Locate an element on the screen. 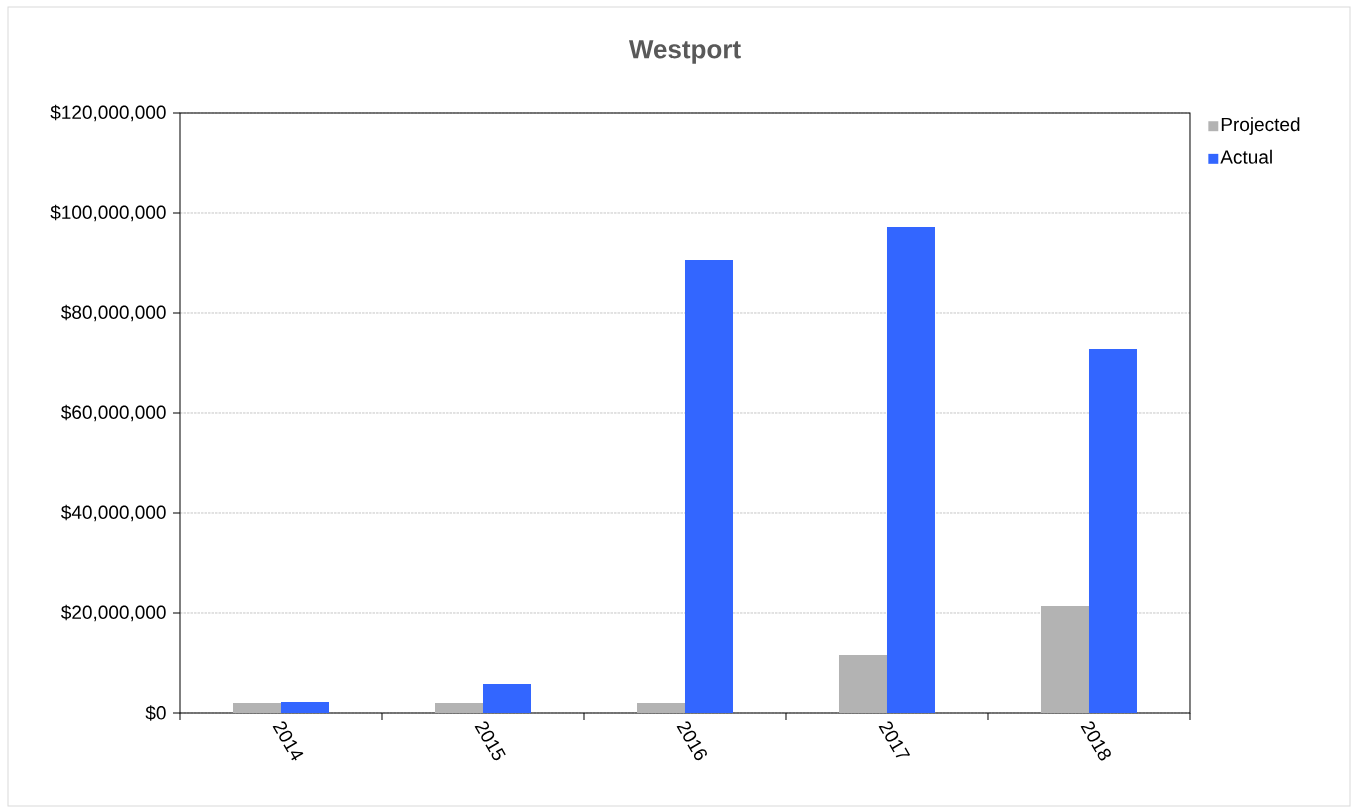 This screenshot has height=807, width=1355. y-tick-label: $100,000,000 is located at coordinates (108, 213).